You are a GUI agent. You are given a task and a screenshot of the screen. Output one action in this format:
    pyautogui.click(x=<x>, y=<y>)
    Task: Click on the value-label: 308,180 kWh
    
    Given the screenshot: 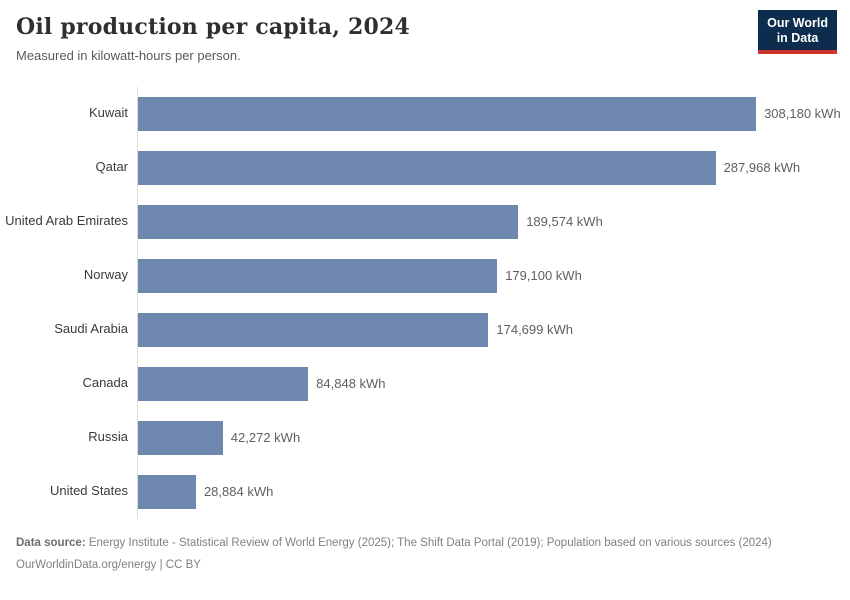 What is the action you would take?
    pyautogui.click(x=802, y=114)
    